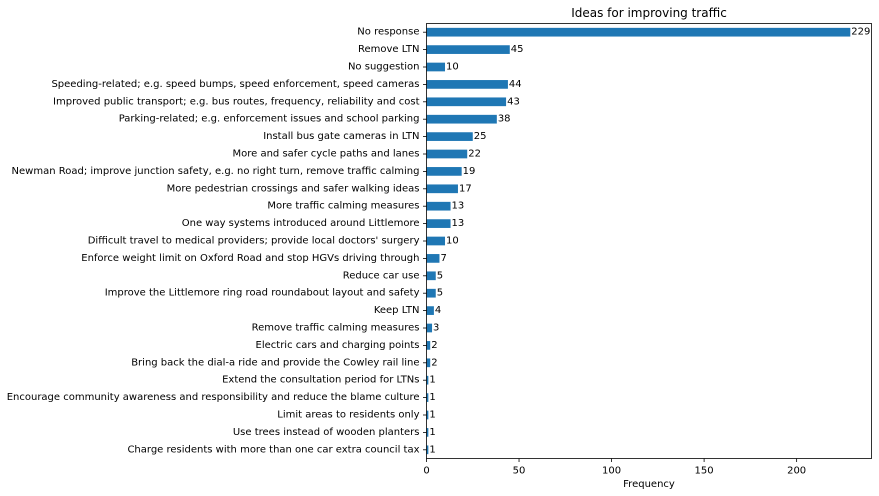 Image resolution: width=879 pixels, height=496 pixels. Describe the element at coordinates (348, 415) in the screenshot. I see `category-label: Limit areas to residents only` at that location.